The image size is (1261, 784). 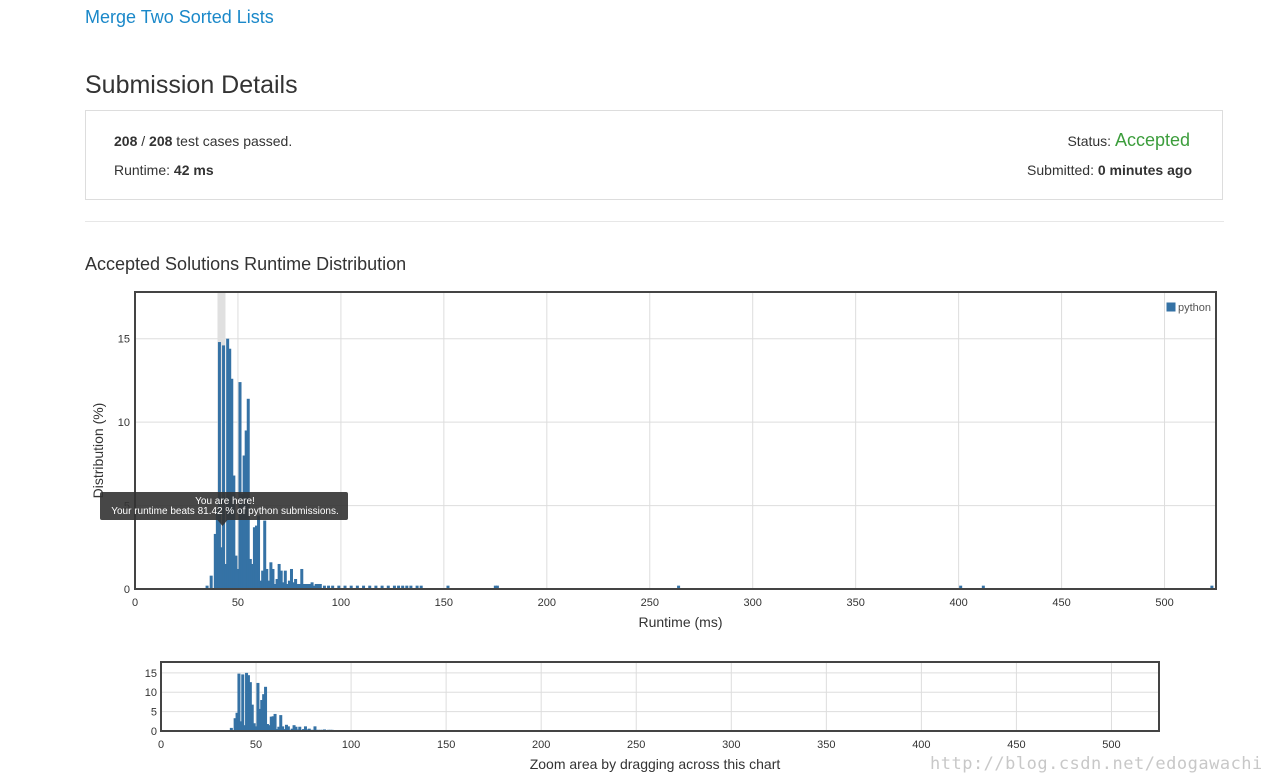 What do you see at coordinates (1062, 170) in the screenshot?
I see `submitted-label: Submitted:` at bounding box center [1062, 170].